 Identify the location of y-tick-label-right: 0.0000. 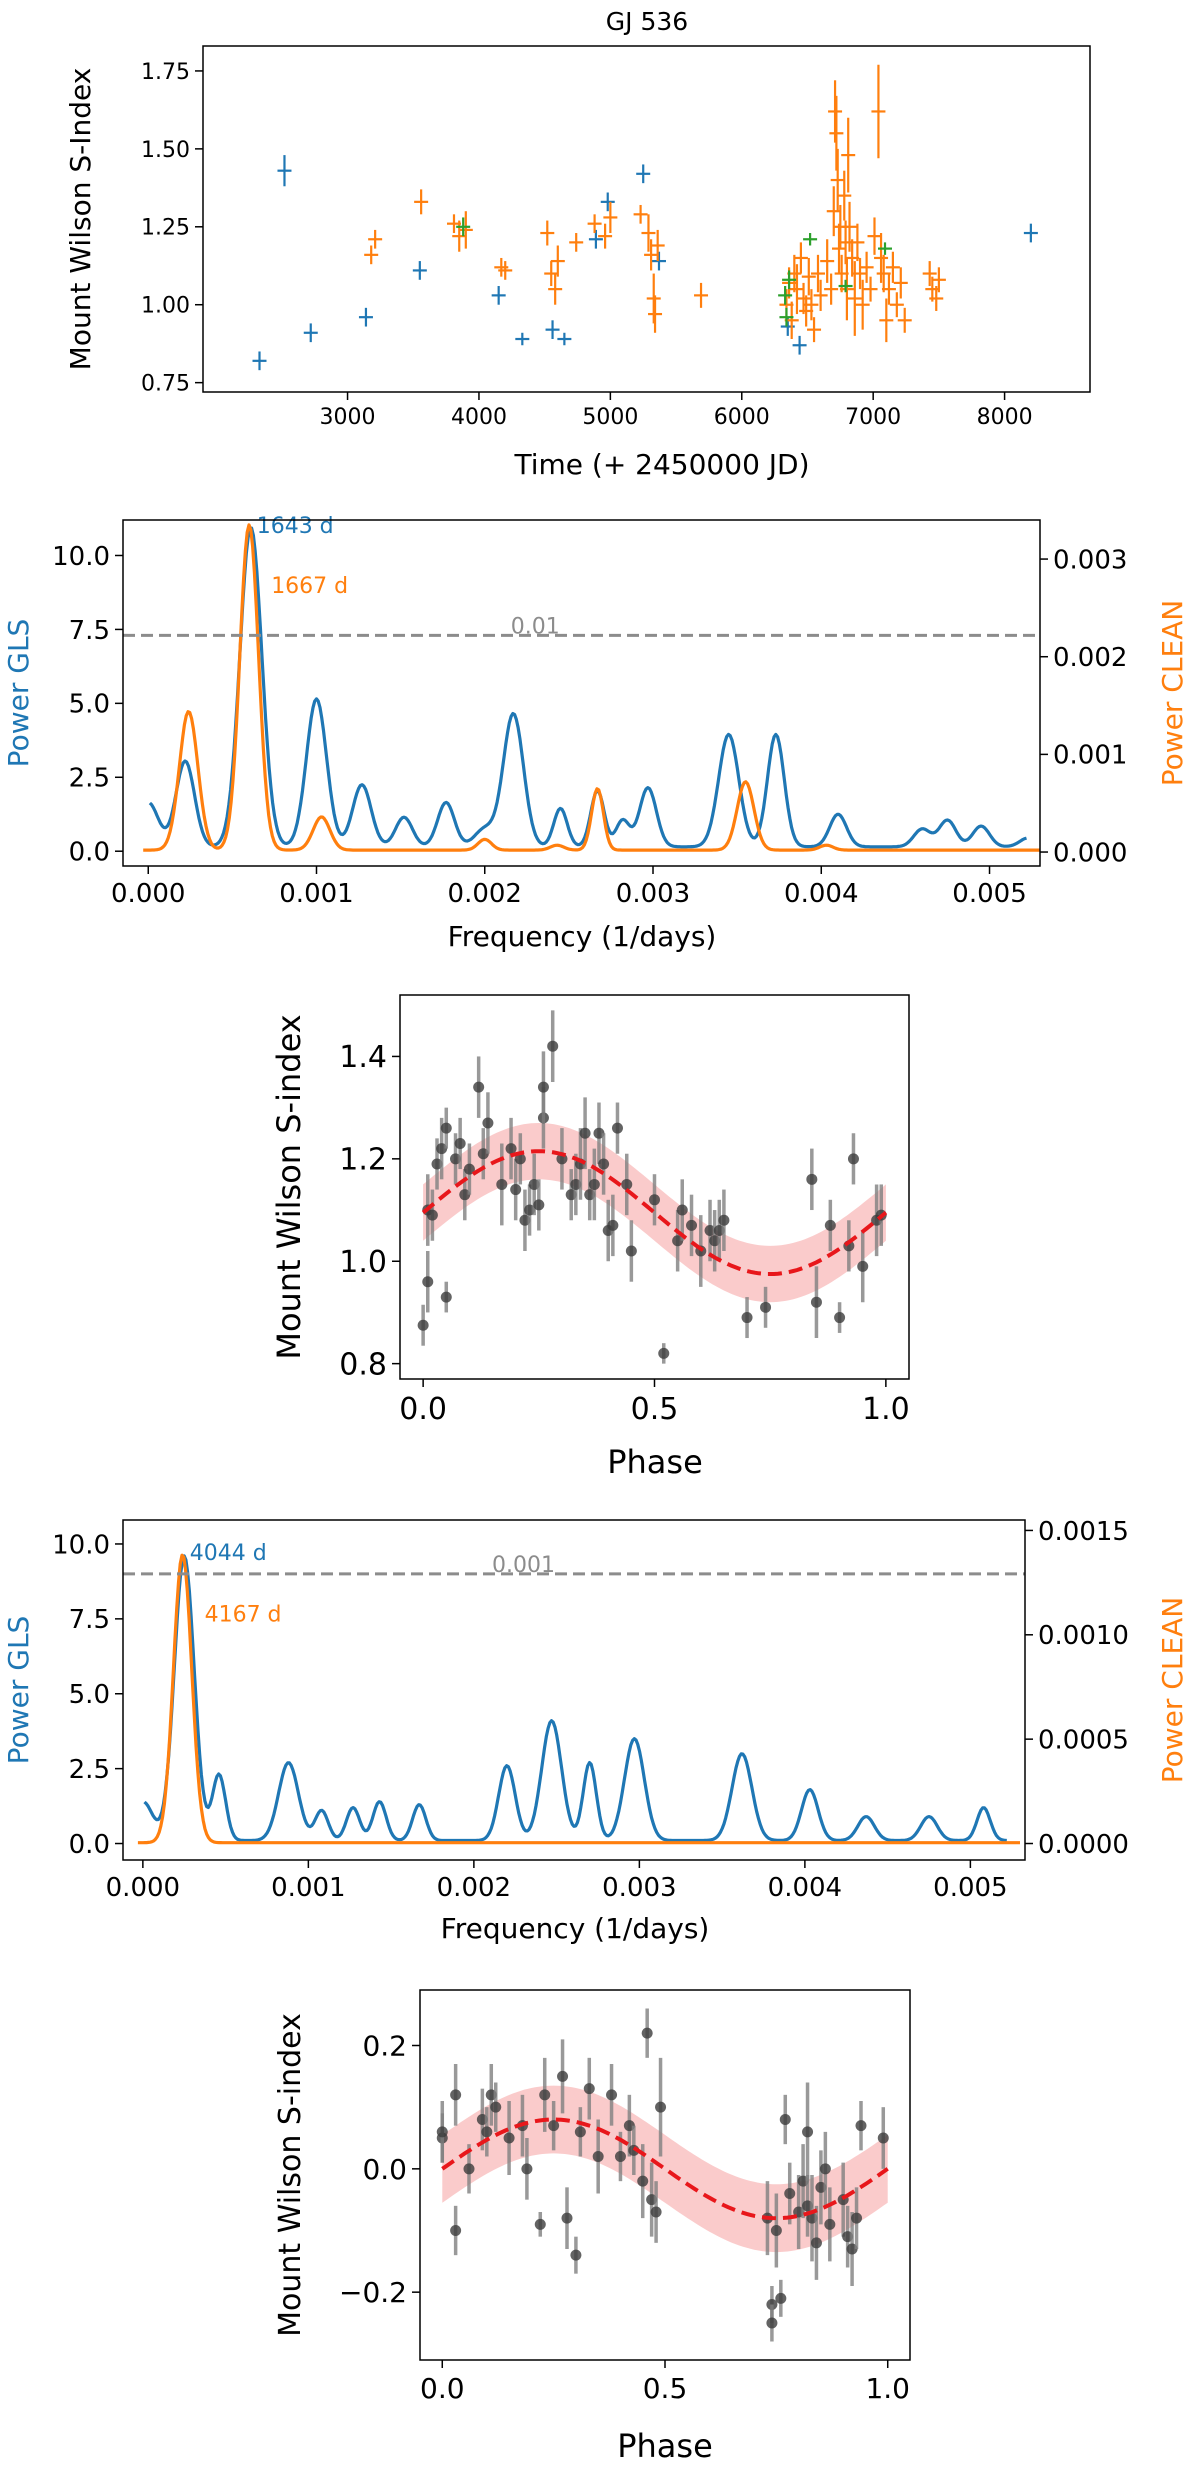
(1083, 1845).